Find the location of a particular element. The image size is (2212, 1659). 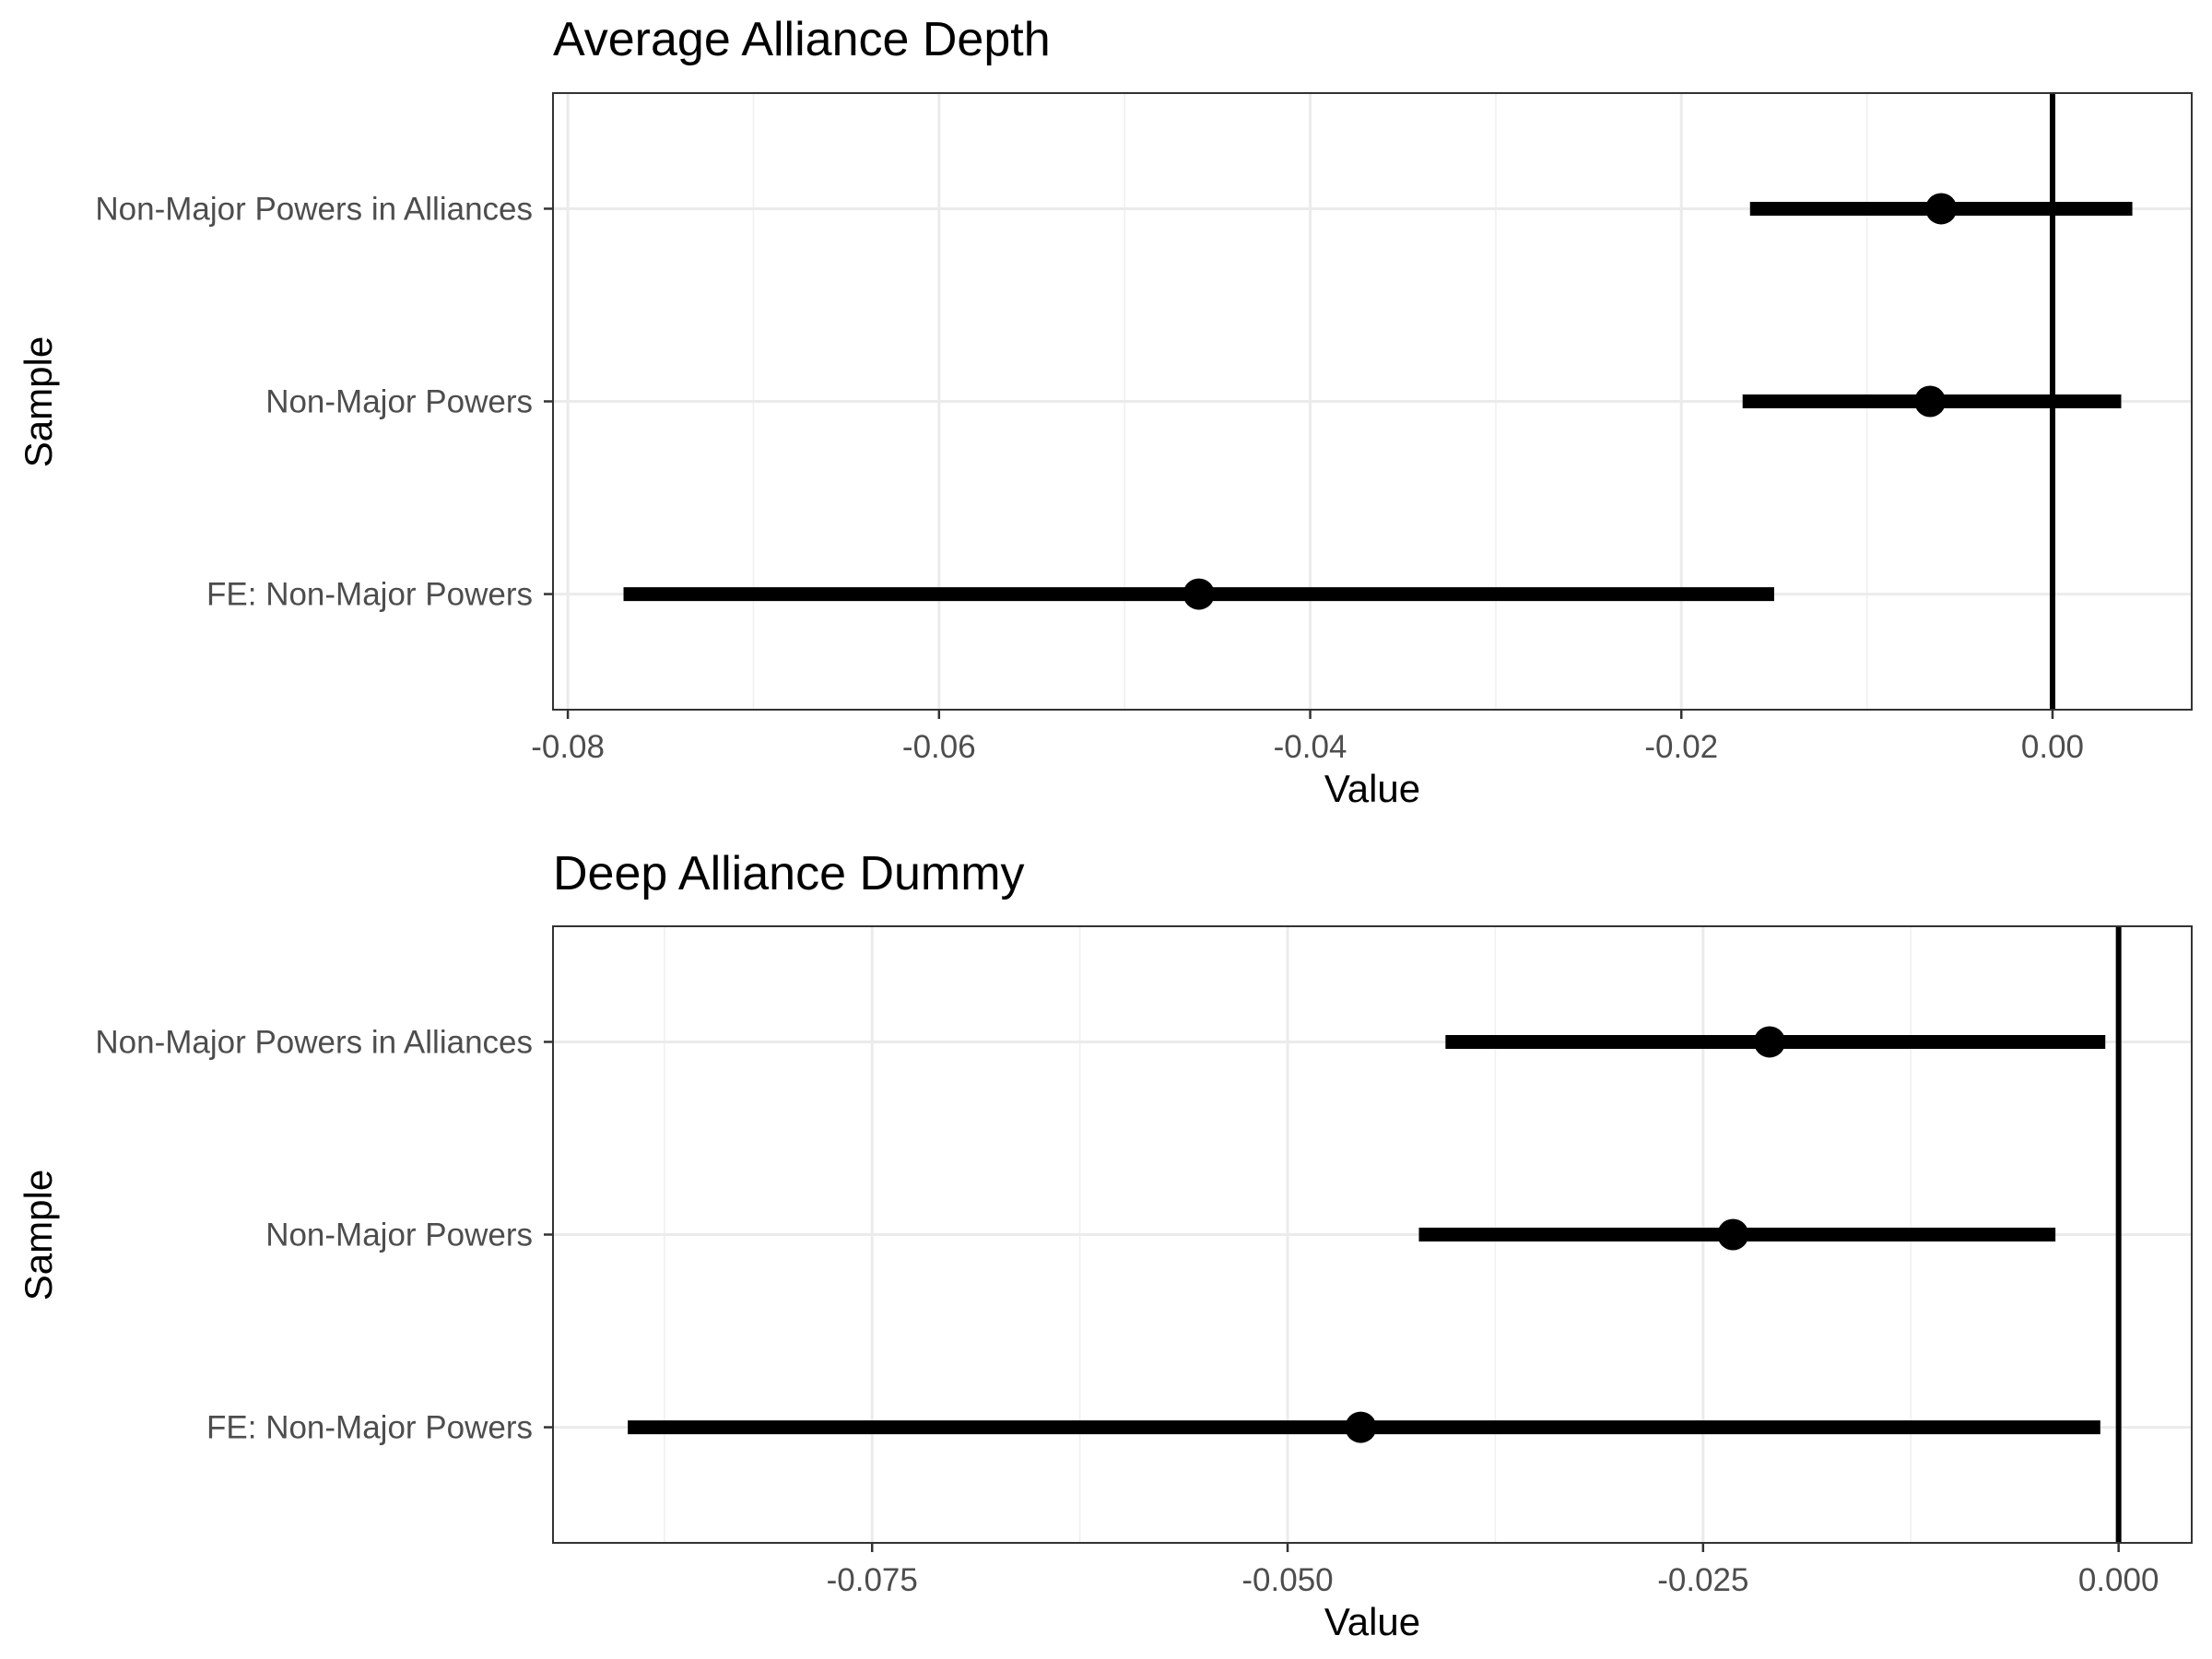

x-tick-label: 0.00 is located at coordinates (2052, 747).